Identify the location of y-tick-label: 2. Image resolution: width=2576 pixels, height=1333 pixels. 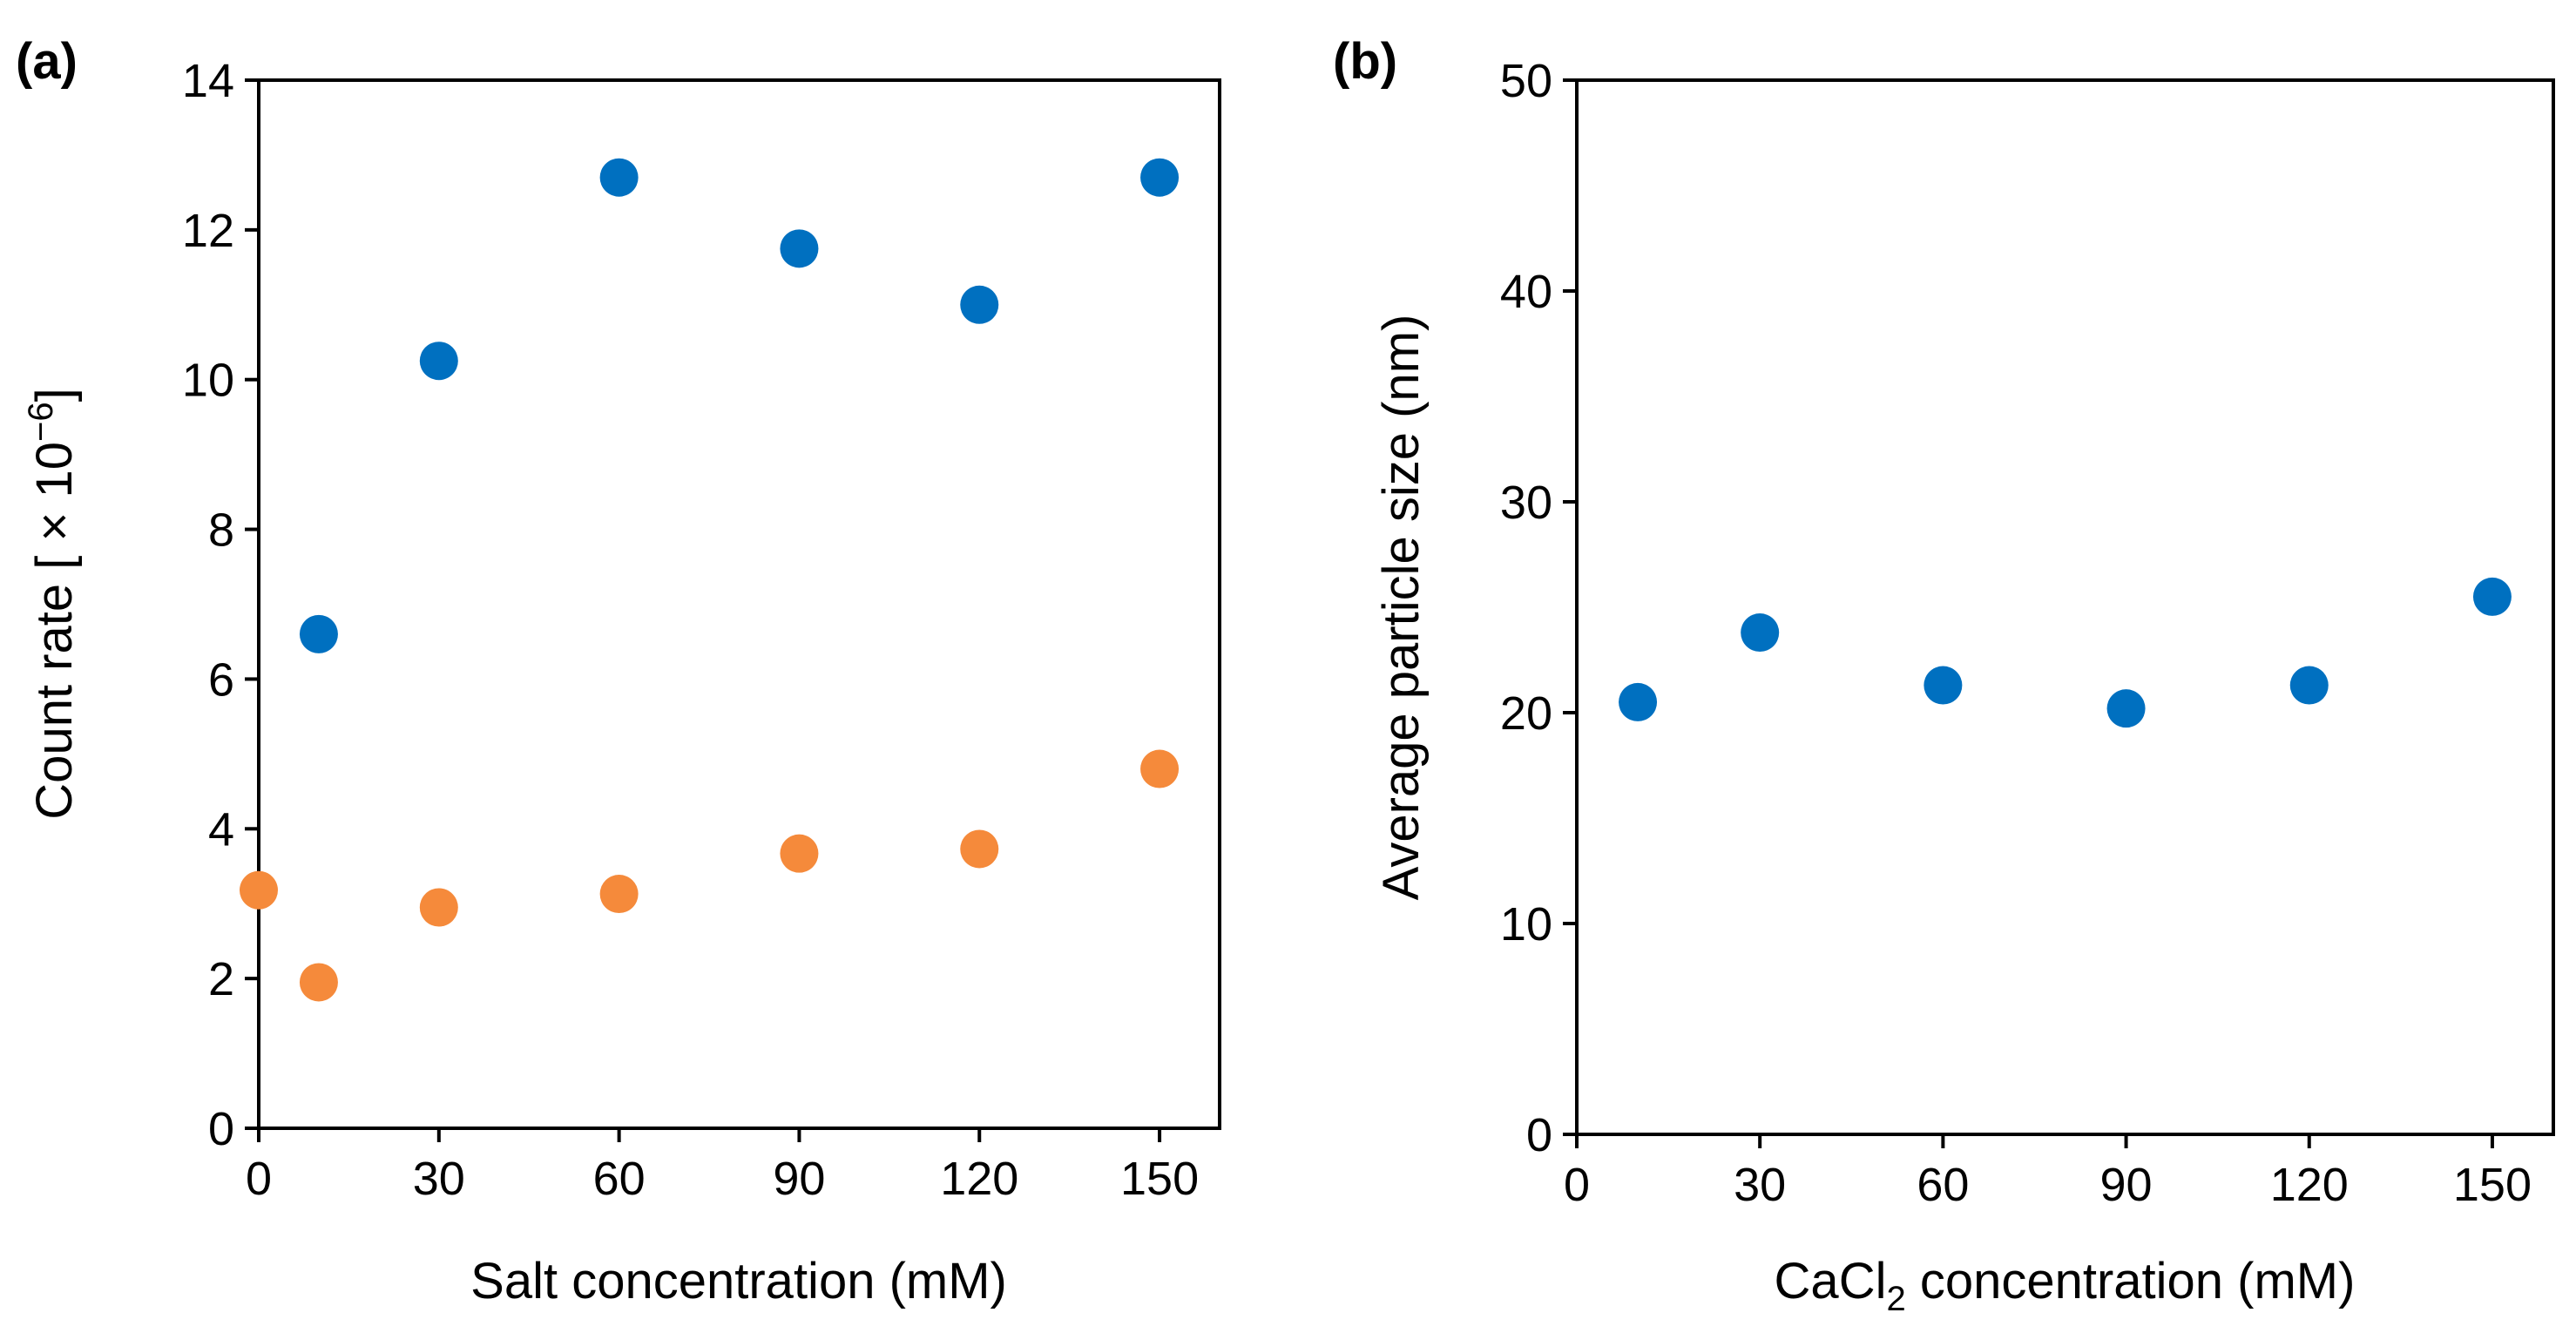
(221, 979).